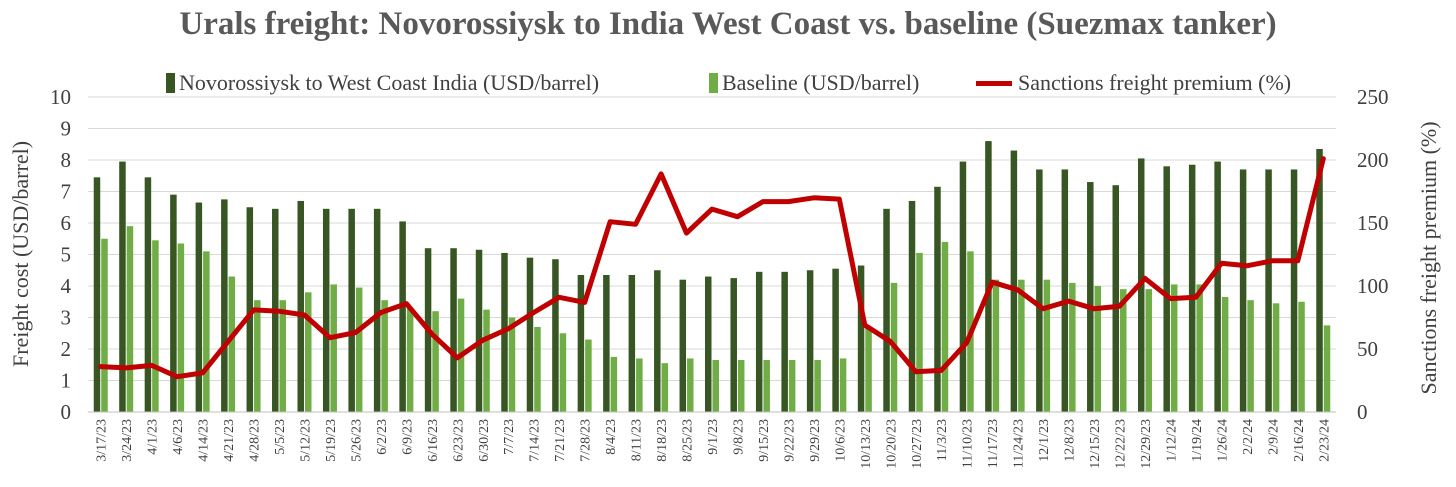  Describe the element at coordinates (66, 255) in the screenshot. I see `y-tick-label: 5` at that location.